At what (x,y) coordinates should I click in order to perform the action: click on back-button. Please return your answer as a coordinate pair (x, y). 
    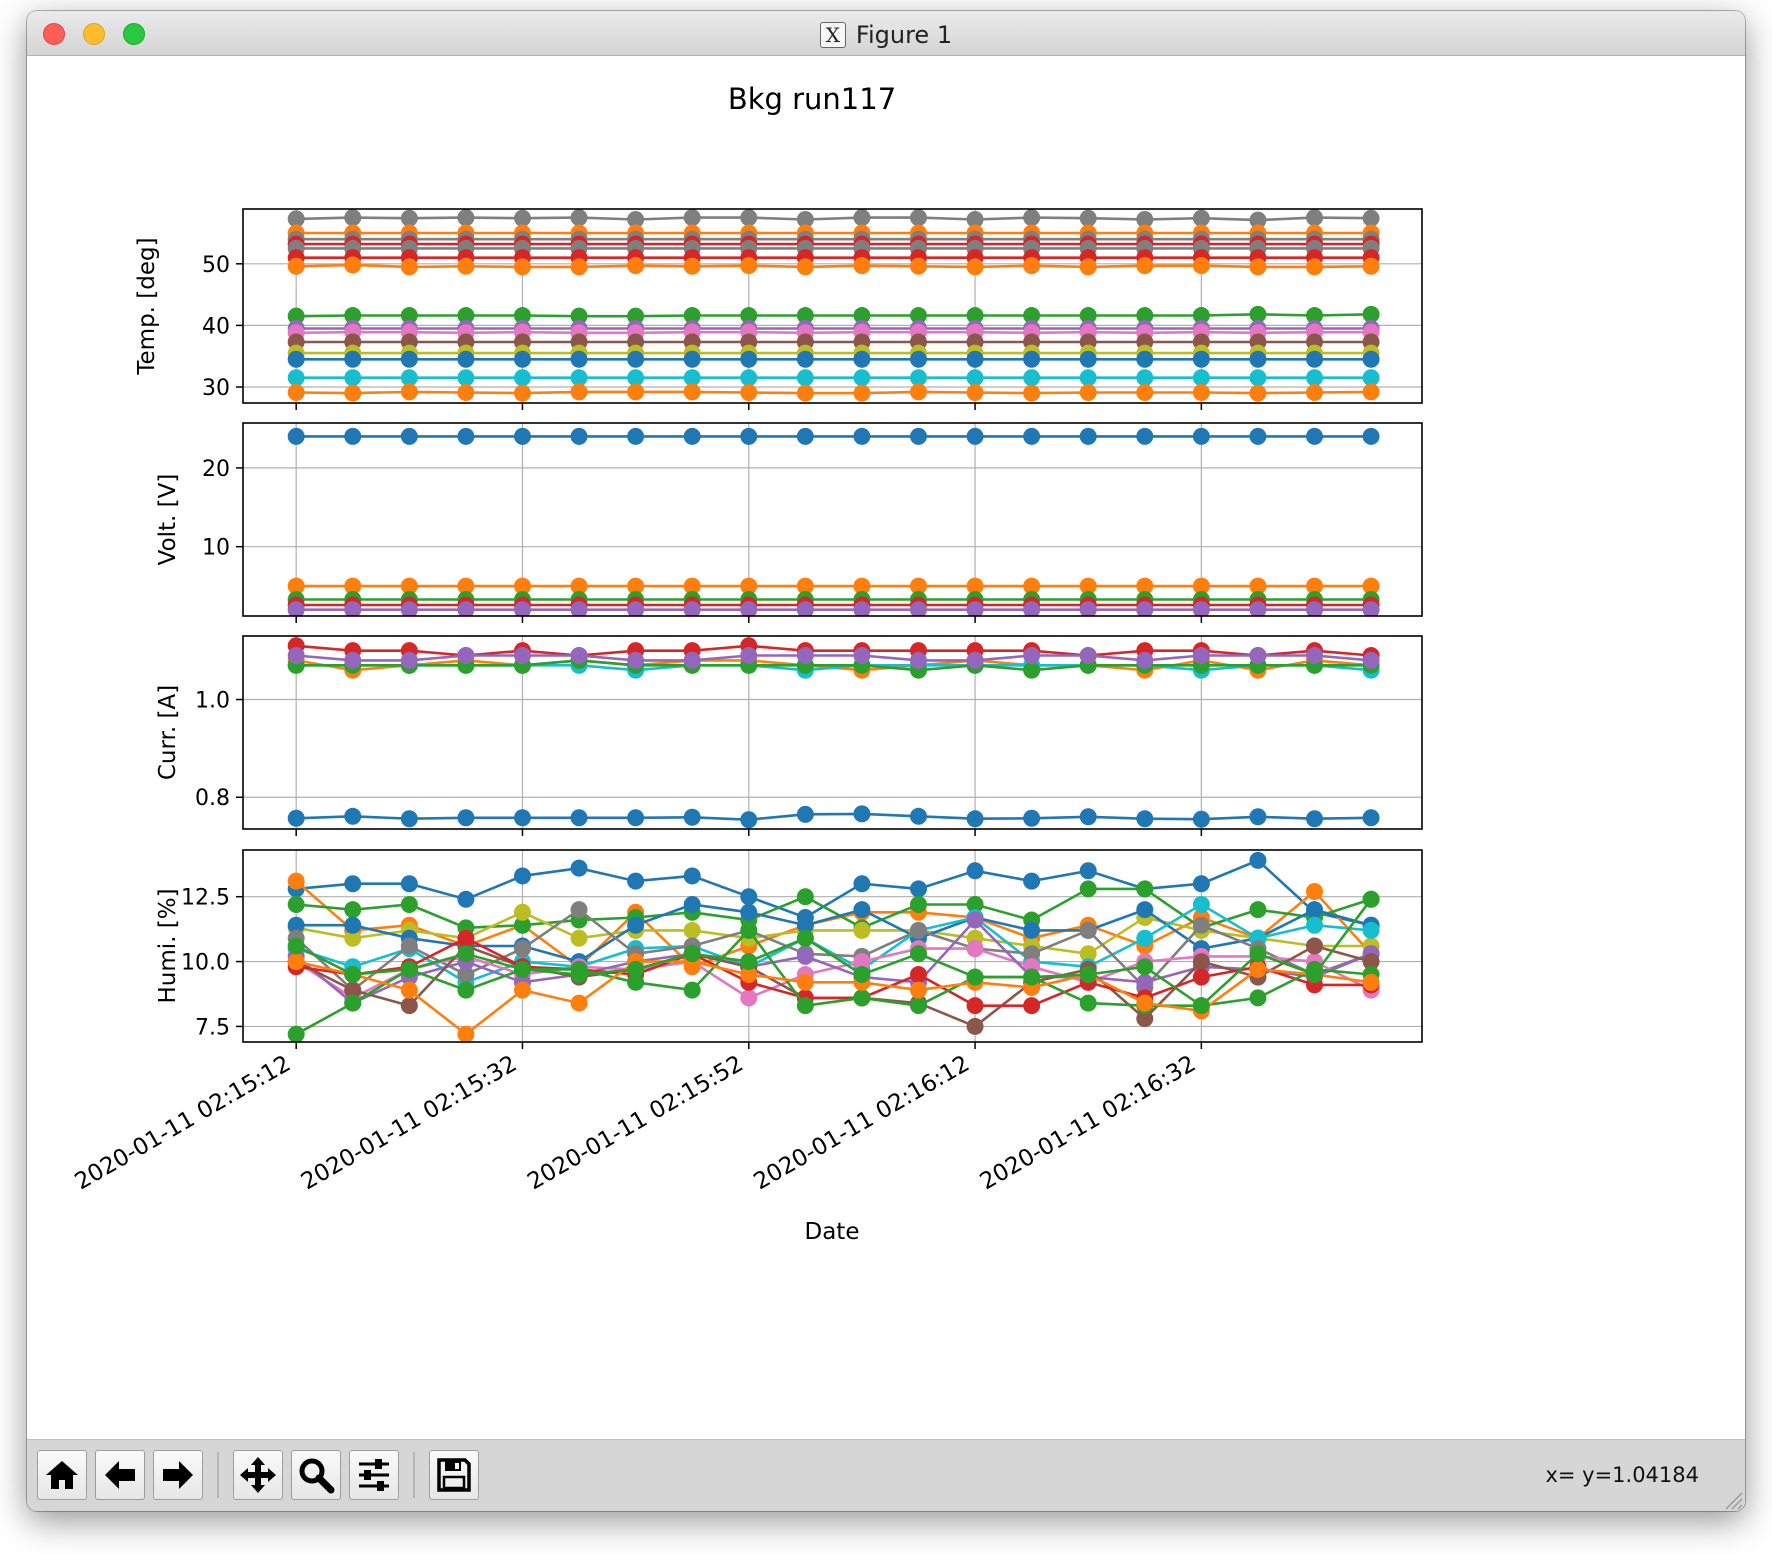
    Looking at the image, I should click on (120, 1475).